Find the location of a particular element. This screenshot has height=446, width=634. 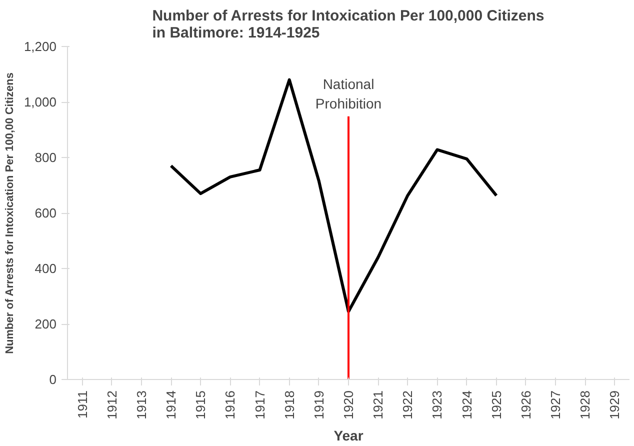

chart-title: Number of Arrests for Intoxication Per 100,000 Citizens in Baltimore: 1914-1925 is located at coordinates (348, 25).